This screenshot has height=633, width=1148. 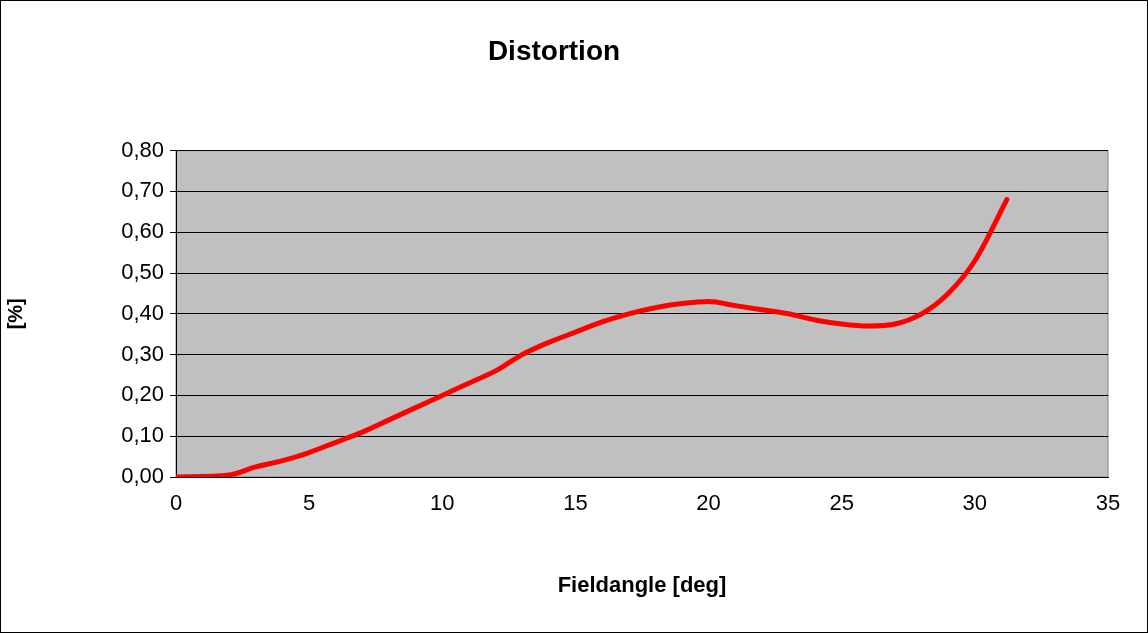 I want to click on y-tick-label: 0,30, so click(x=142, y=353).